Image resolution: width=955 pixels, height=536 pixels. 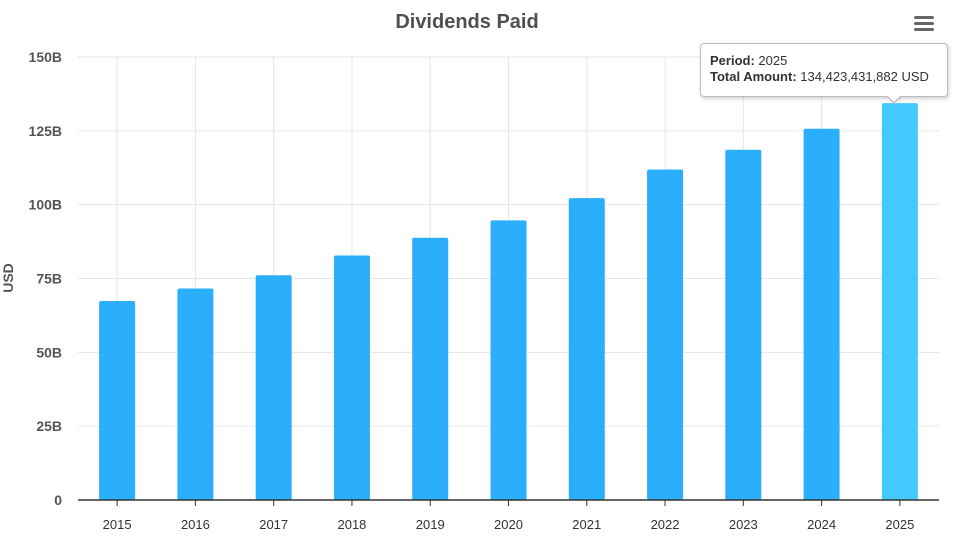 I want to click on y-tick-label: 50B, so click(x=49, y=352).